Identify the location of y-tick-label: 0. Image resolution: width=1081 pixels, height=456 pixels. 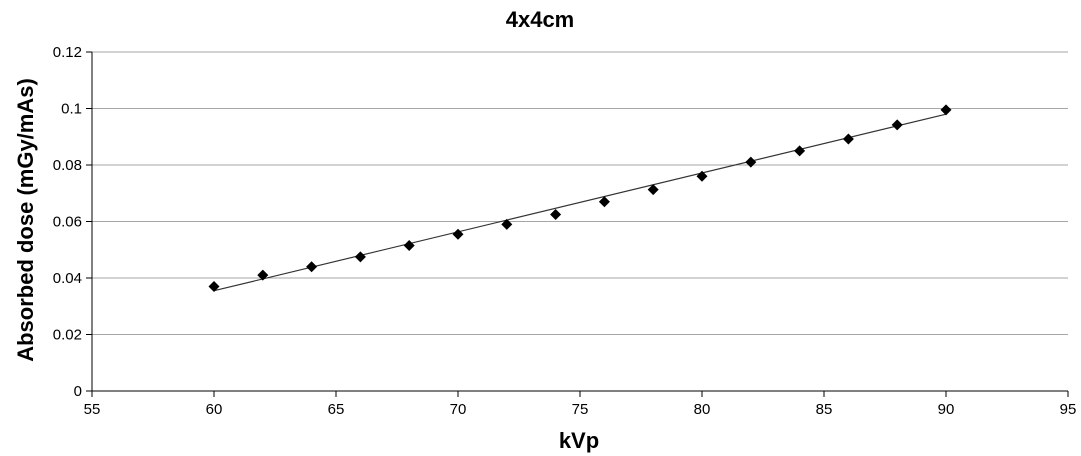
(78, 391).